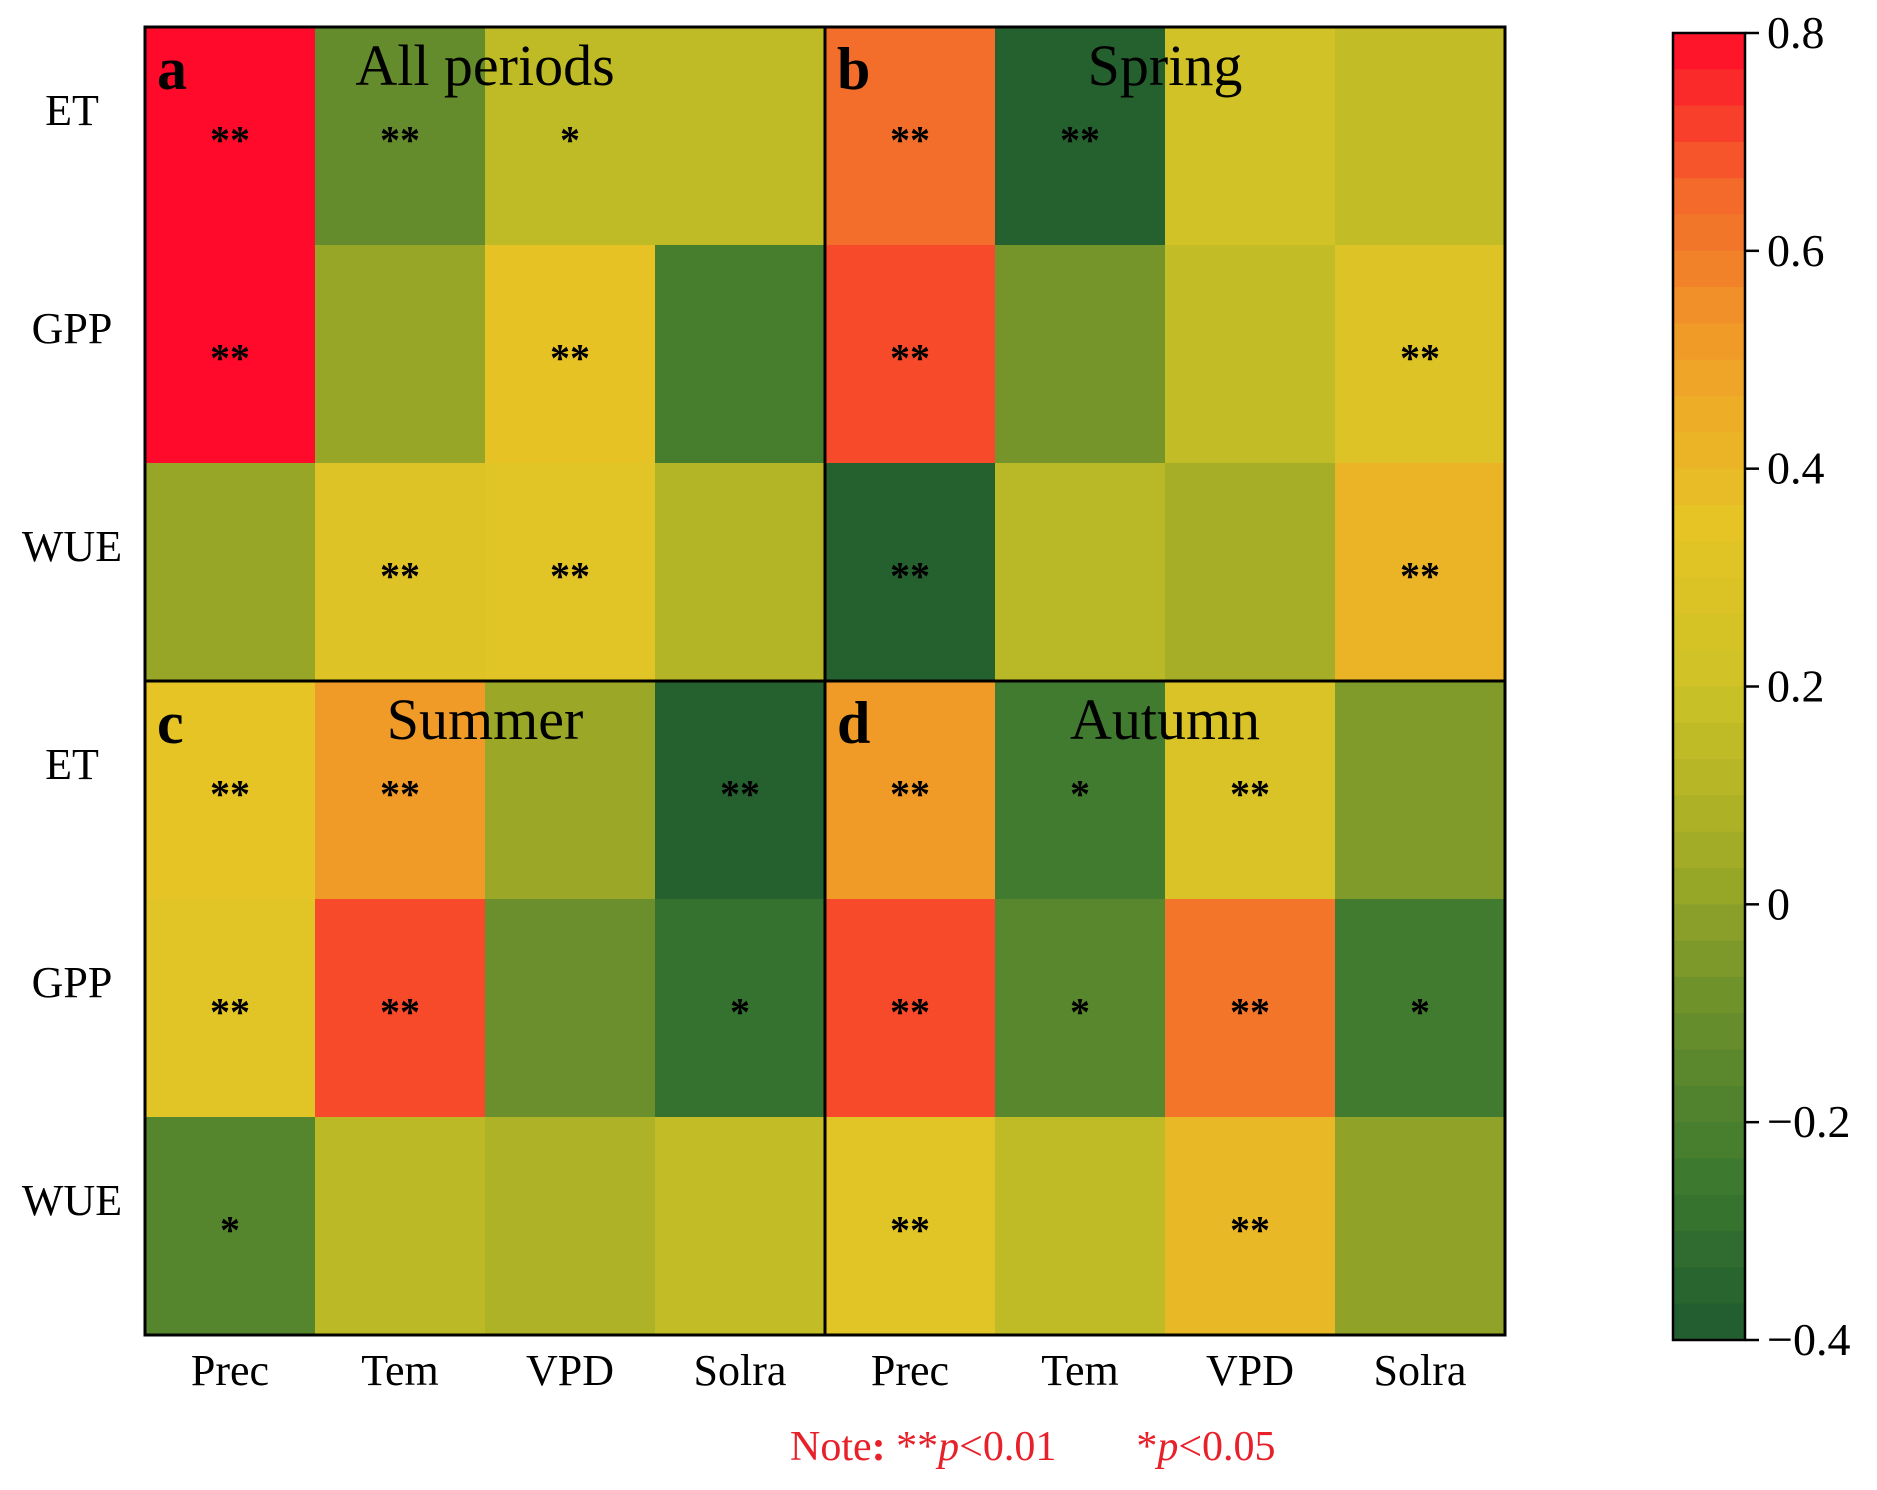 The image size is (1877, 1490). What do you see at coordinates (1146, 1447) in the screenshot?
I see `note-single-star: *` at bounding box center [1146, 1447].